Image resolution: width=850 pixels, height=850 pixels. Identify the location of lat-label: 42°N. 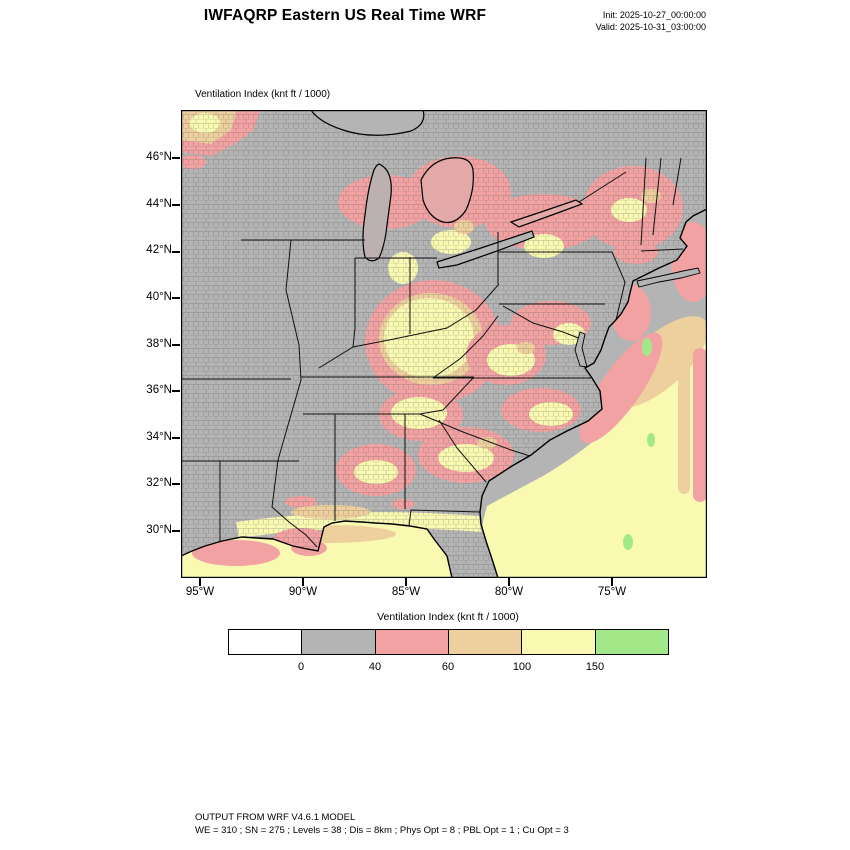
(159, 250).